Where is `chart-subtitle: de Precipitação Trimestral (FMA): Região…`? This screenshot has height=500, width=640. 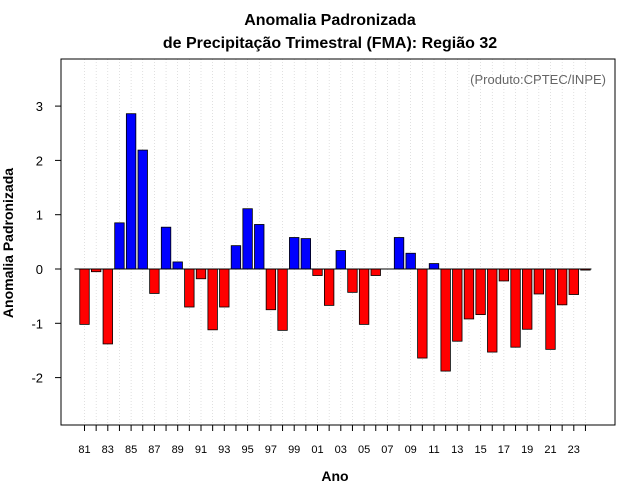
chart-subtitle: de Precipitação Trimestral (FMA): Região… is located at coordinates (330, 43).